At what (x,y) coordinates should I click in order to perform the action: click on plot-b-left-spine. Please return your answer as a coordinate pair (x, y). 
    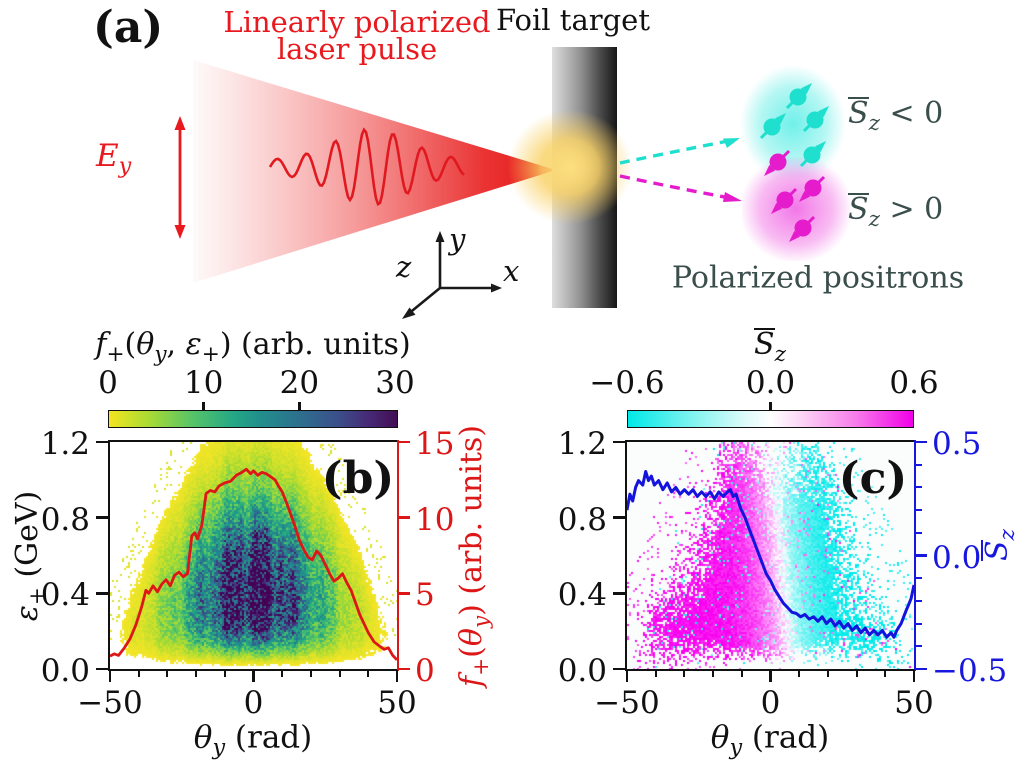
    Looking at the image, I should click on (108, 556).